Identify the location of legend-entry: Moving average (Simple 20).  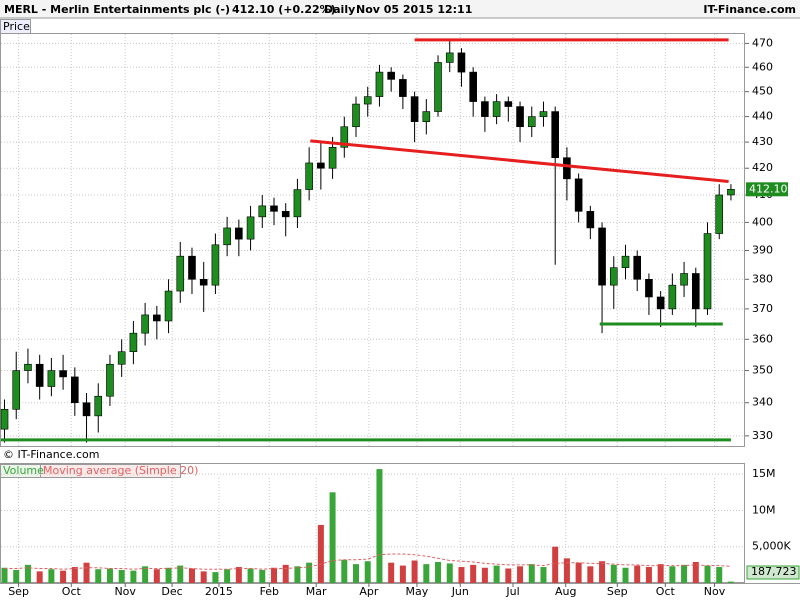
(120, 470).